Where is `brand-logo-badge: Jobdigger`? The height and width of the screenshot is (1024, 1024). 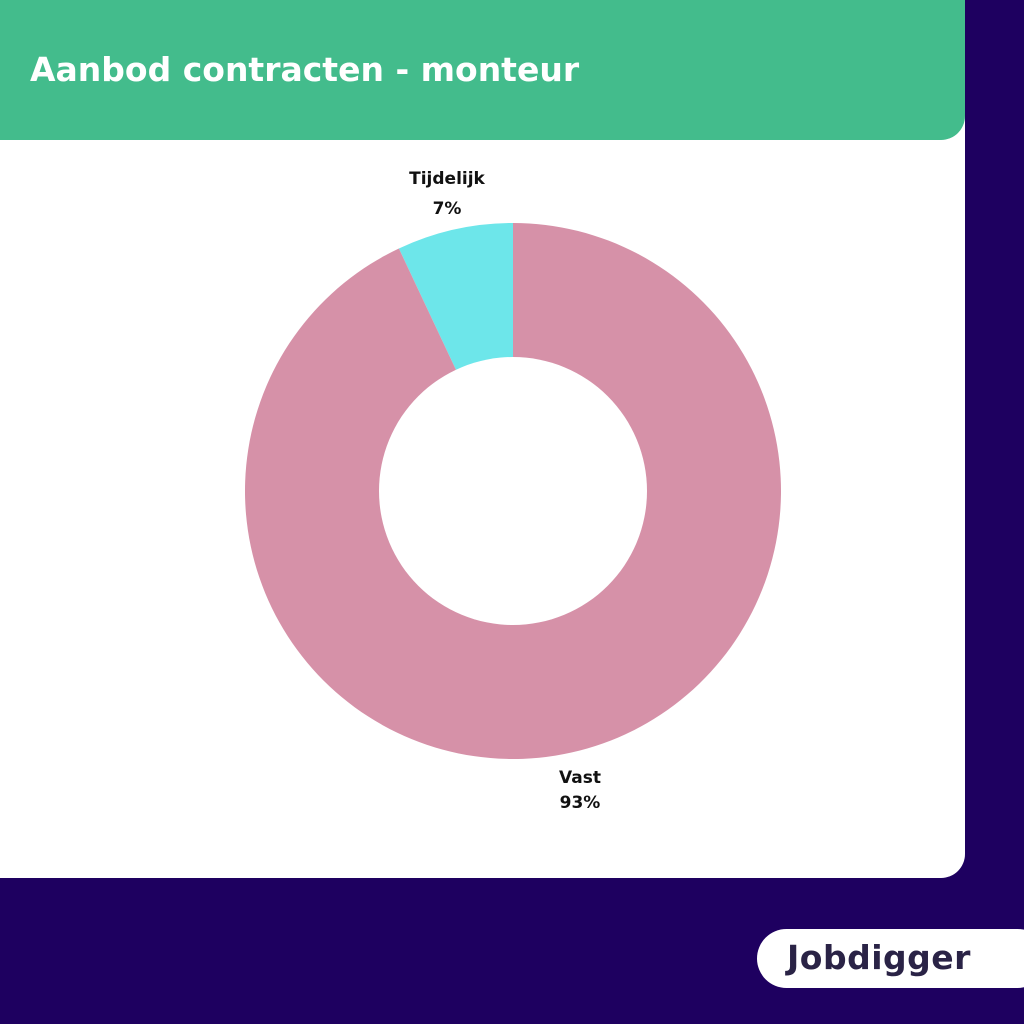 brand-logo-badge: Jobdigger is located at coordinates (890, 958).